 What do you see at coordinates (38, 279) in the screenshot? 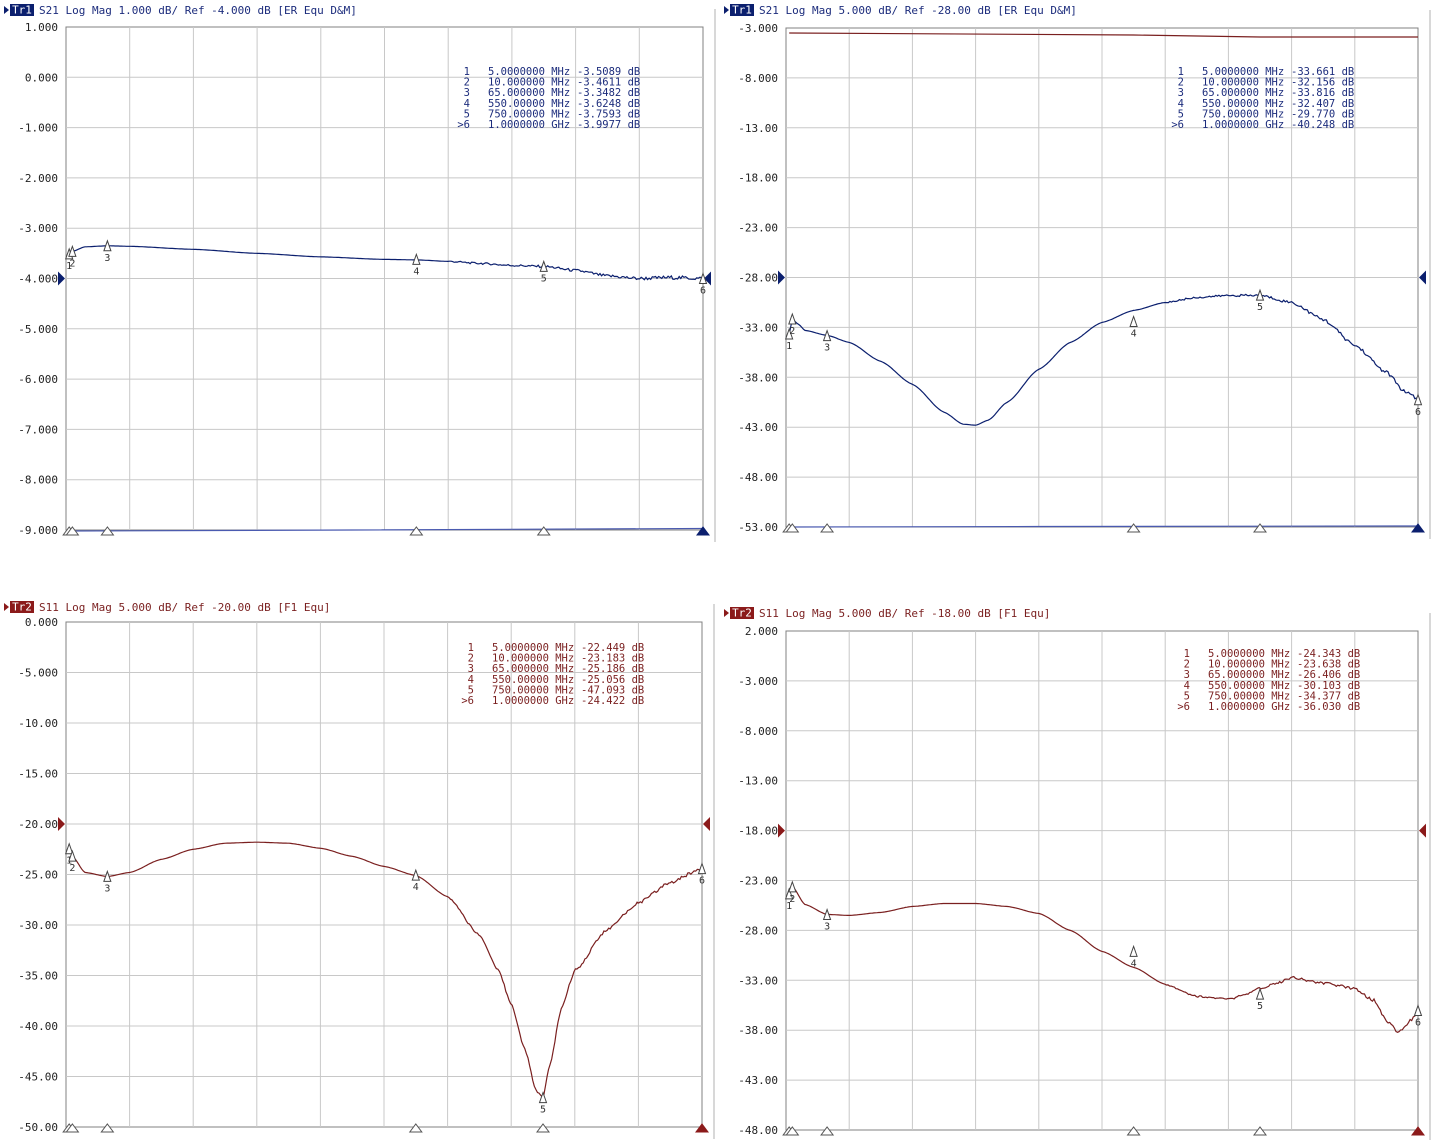
I see `y-tick-label: -4.000` at bounding box center [38, 279].